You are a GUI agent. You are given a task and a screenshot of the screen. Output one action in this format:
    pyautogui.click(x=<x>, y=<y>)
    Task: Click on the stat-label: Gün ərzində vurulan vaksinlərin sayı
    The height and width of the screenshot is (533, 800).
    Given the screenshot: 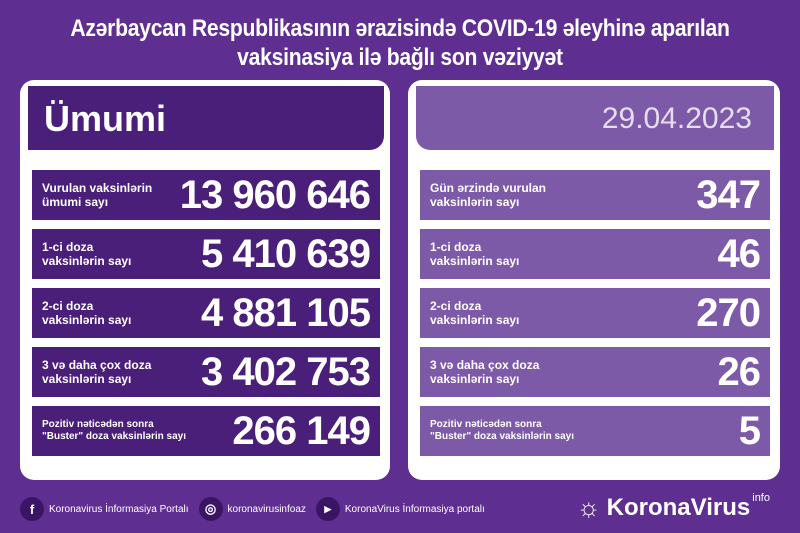 What is the action you would take?
    pyautogui.click(x=488, y=195)
    